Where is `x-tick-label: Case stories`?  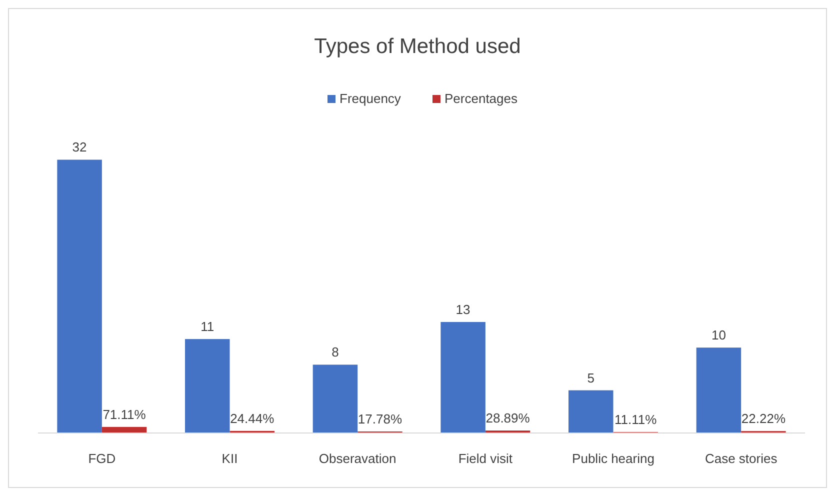
x-tick-label: Case stories is located at coordinates (741, 458).